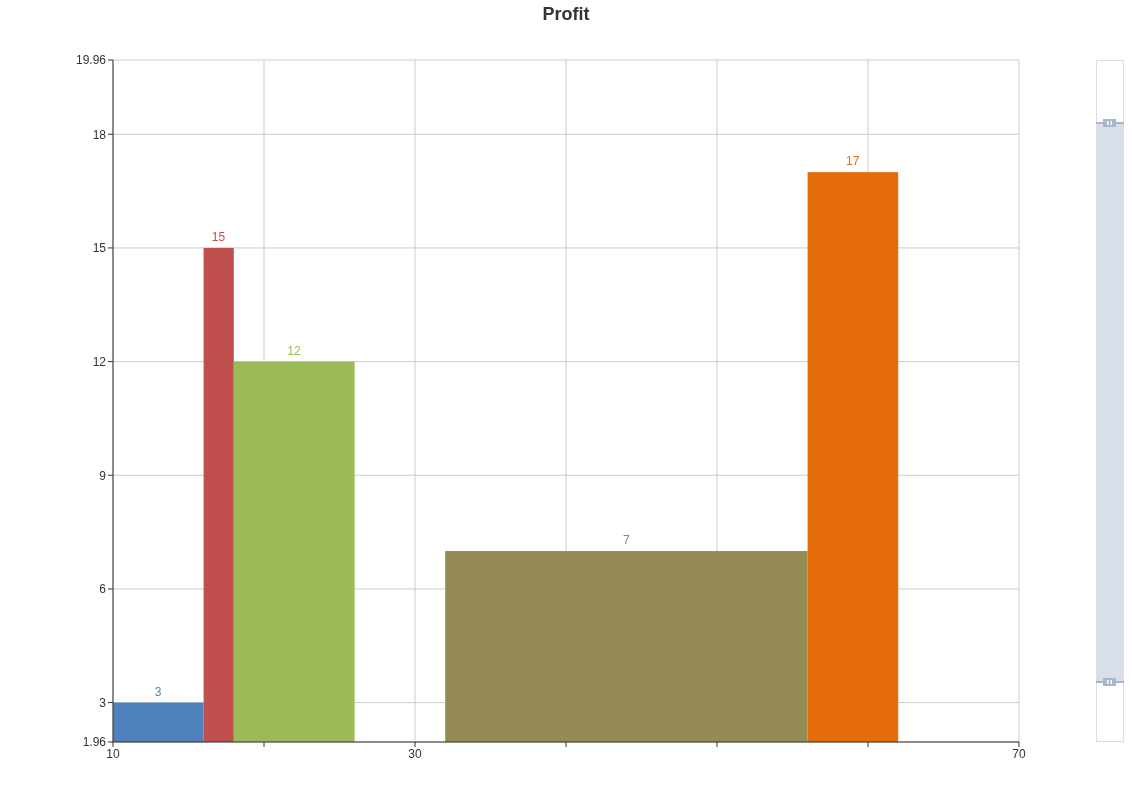 Image resolution: width=1132 pixels, height=803 pixels. Describe the element at coordinates (158, 691) in the screenshot. I see `data-label: 3` at that location.